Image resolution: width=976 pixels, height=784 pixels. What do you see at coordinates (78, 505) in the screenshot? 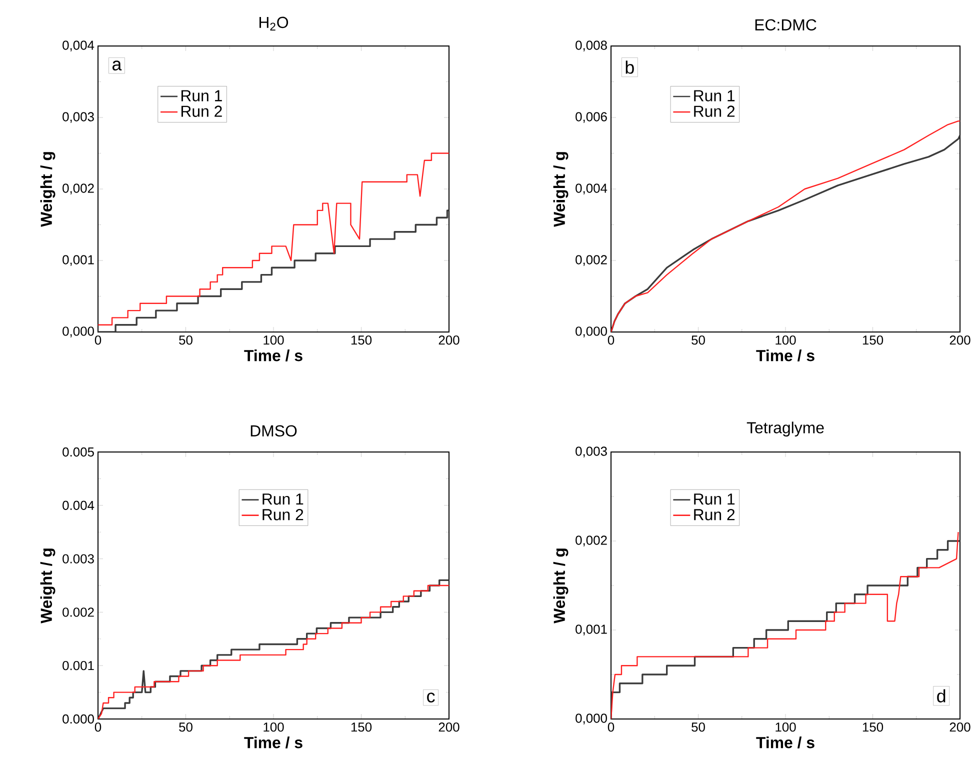
I see `y-tick-label: 0.004` at bounding box center [78, 505].